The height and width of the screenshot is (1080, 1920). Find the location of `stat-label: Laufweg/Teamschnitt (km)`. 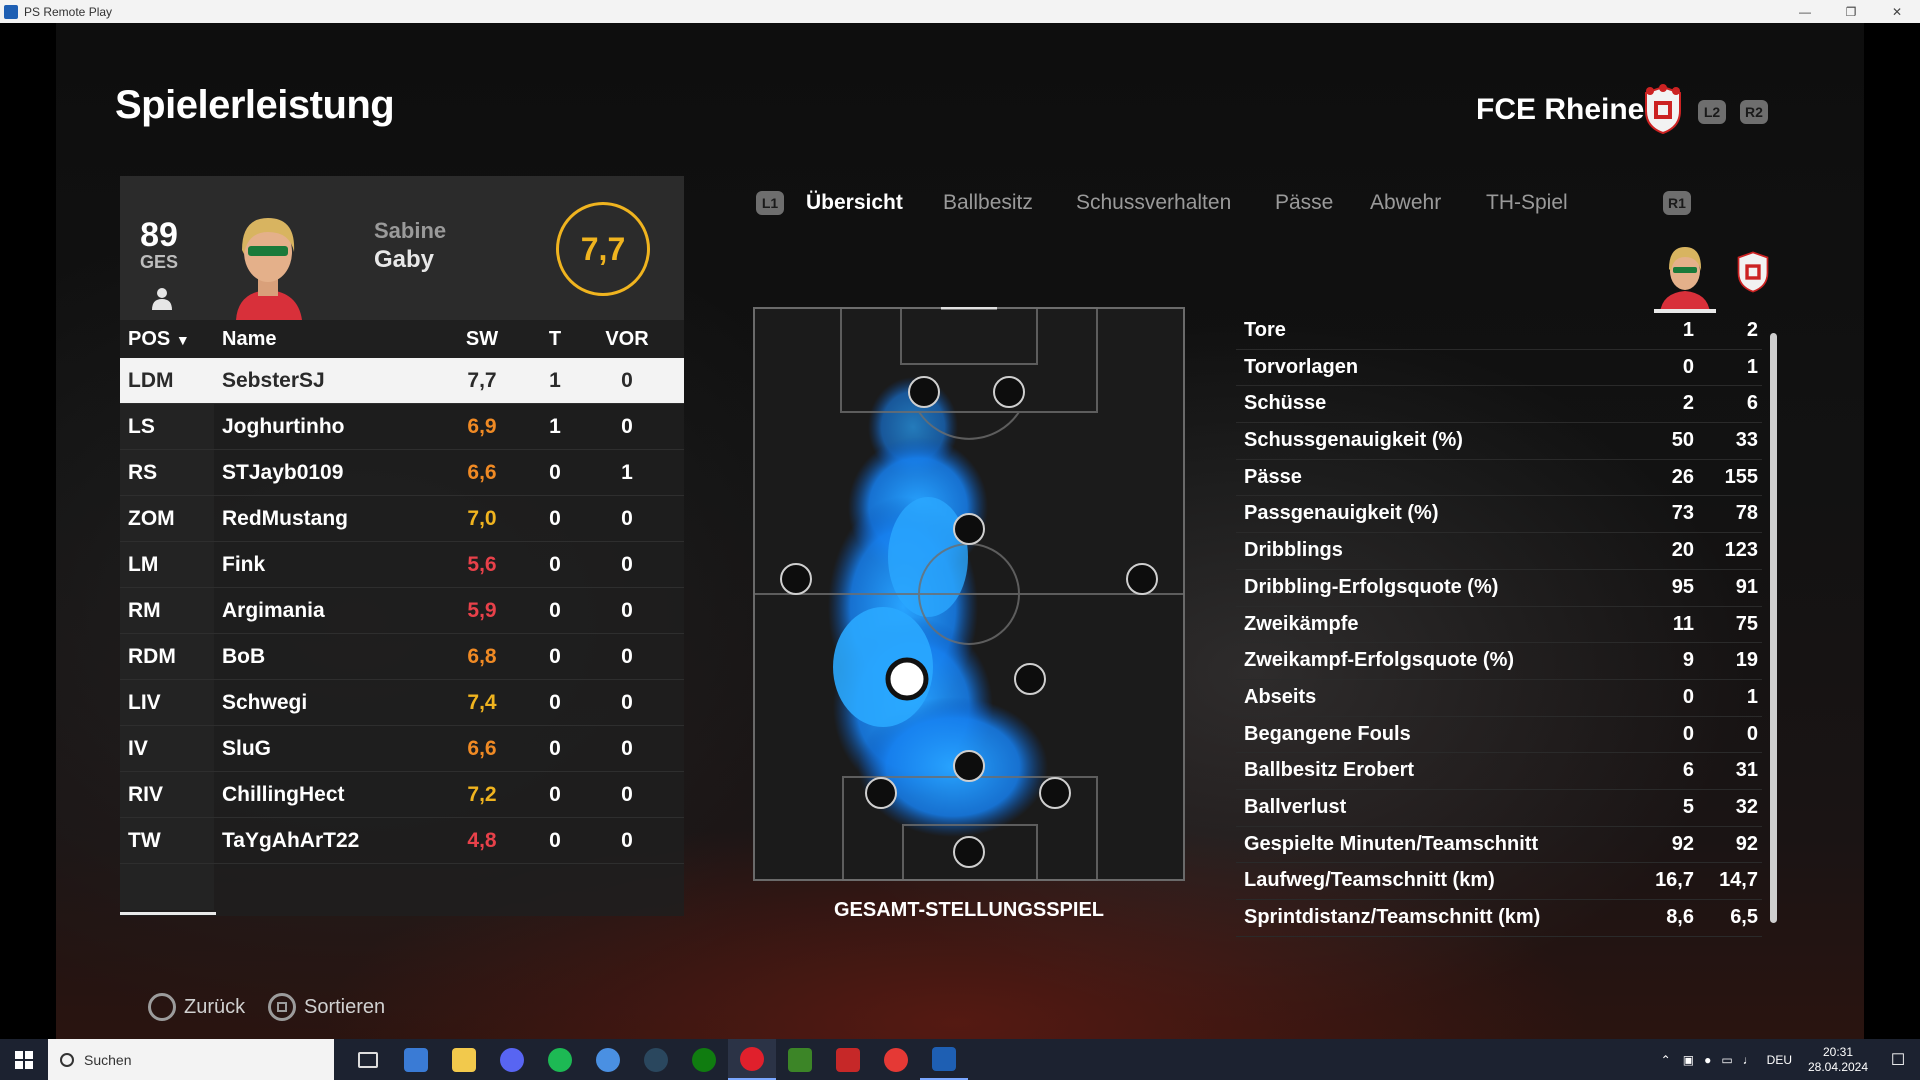

stat-label: Laufweg/Teamschnitt (km) is located at coordinates (1369, 880).